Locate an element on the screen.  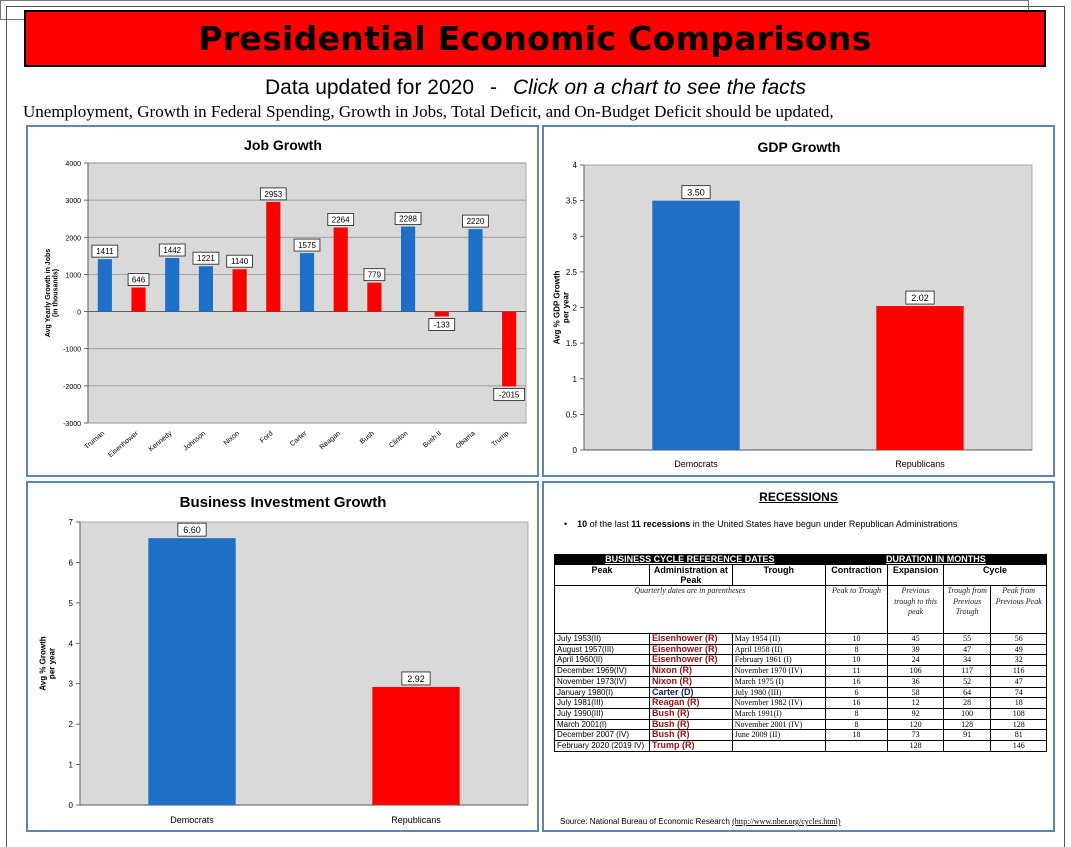
y-tick-label: 4000 is located at coordinates (73, 164).